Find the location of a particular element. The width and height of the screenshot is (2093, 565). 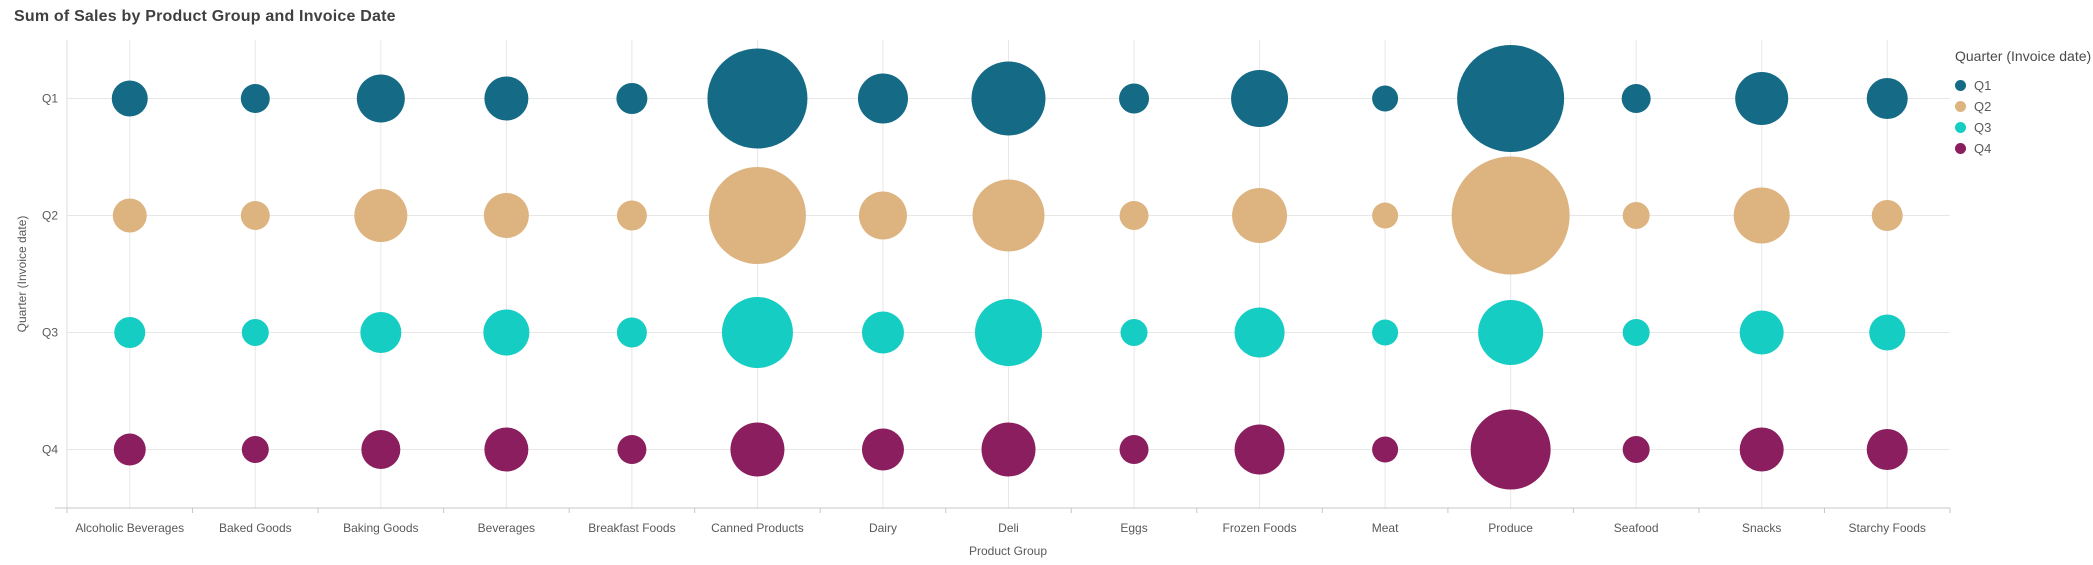

bubble-q4-alcoholic-beverages is located at coordinates (129, 449).